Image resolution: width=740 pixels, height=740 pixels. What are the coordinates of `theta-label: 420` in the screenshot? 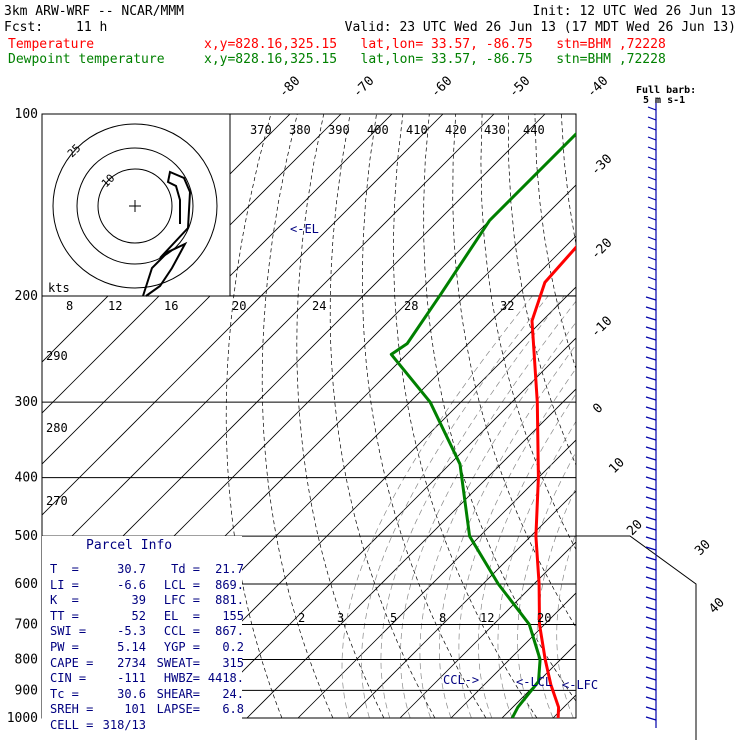 It's located at (456, 130).